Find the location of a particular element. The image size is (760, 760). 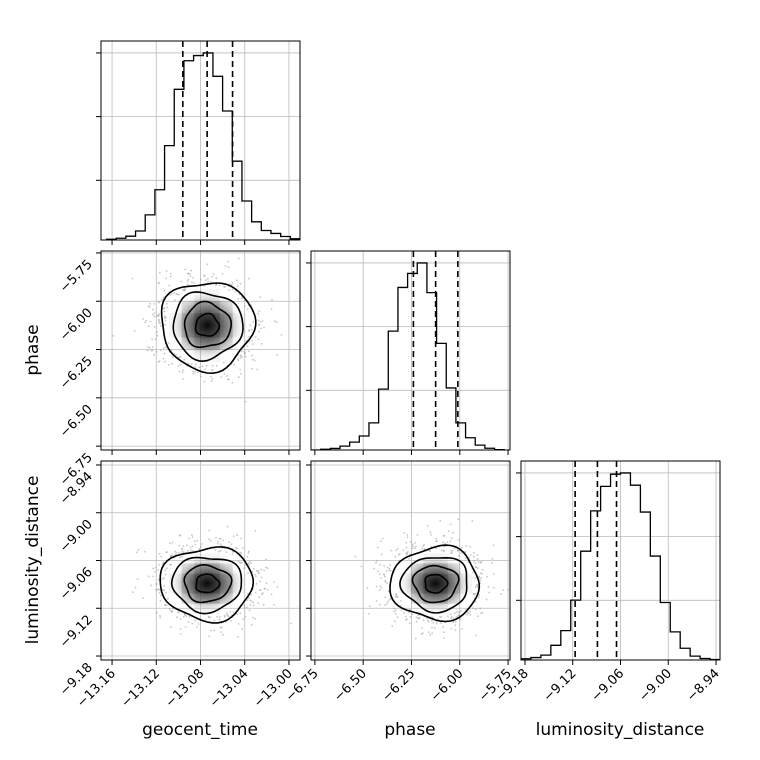

density-cells is located at coordinates (207, 325).